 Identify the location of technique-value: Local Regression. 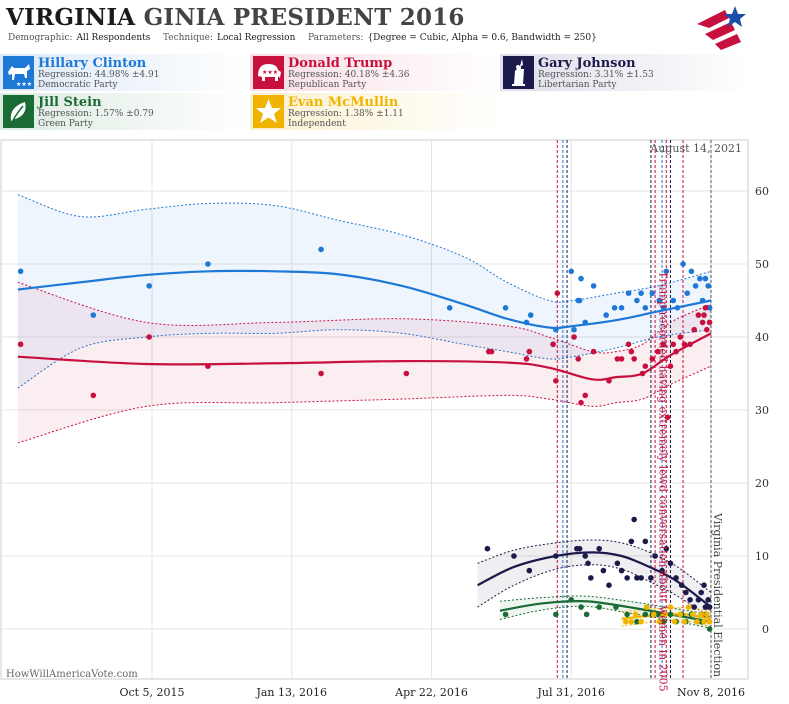
(256, 38).